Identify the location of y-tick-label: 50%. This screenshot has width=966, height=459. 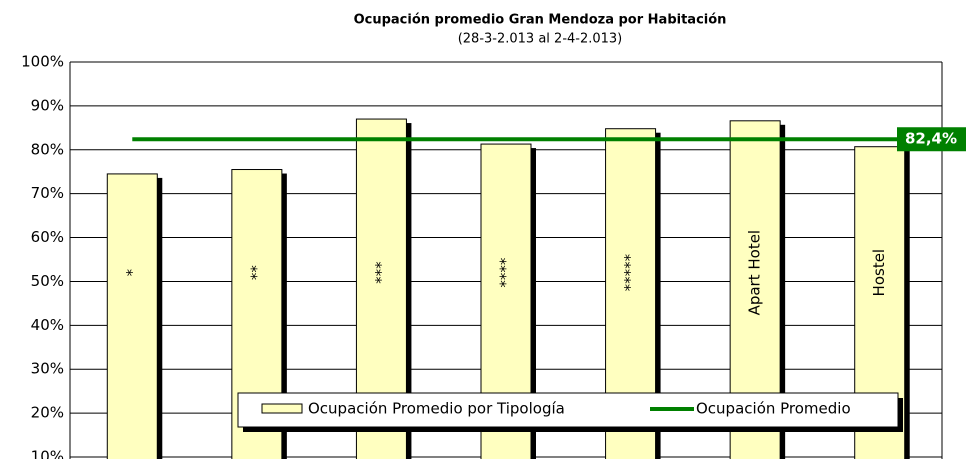
(47, 281).